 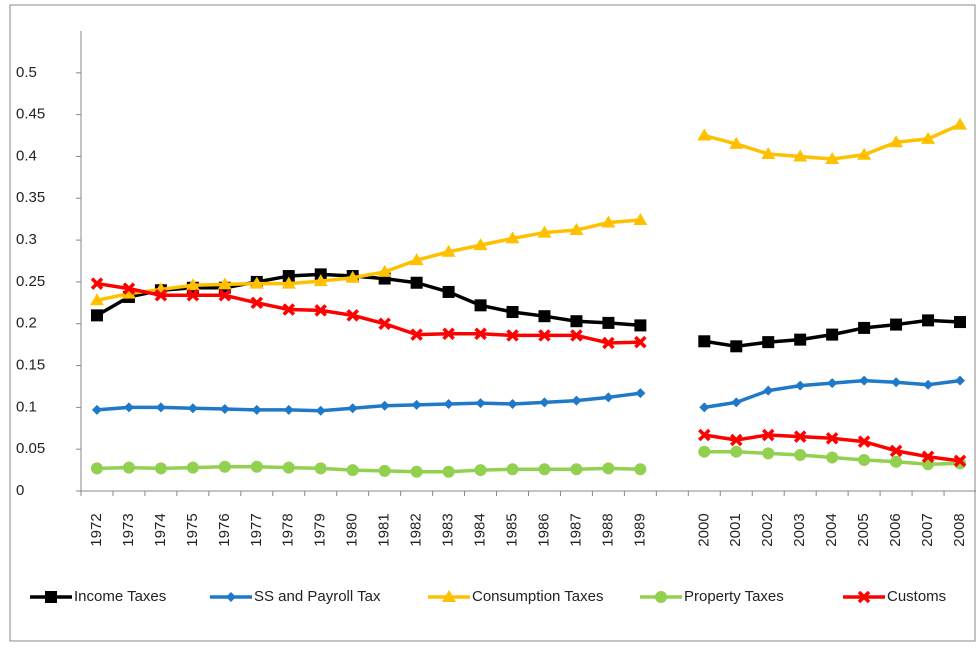 What do you see at coordinates (288, 529) in the screenshot?
I see `x-tick-label: 1978` at bounding box center [288, 529].